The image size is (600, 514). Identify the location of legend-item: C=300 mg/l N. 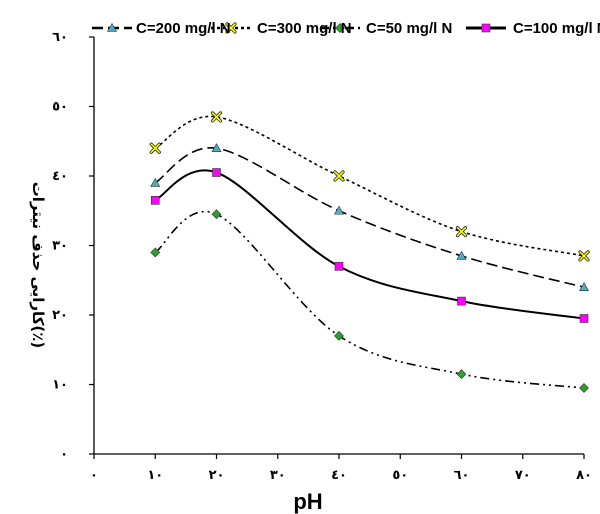
(281, 28).